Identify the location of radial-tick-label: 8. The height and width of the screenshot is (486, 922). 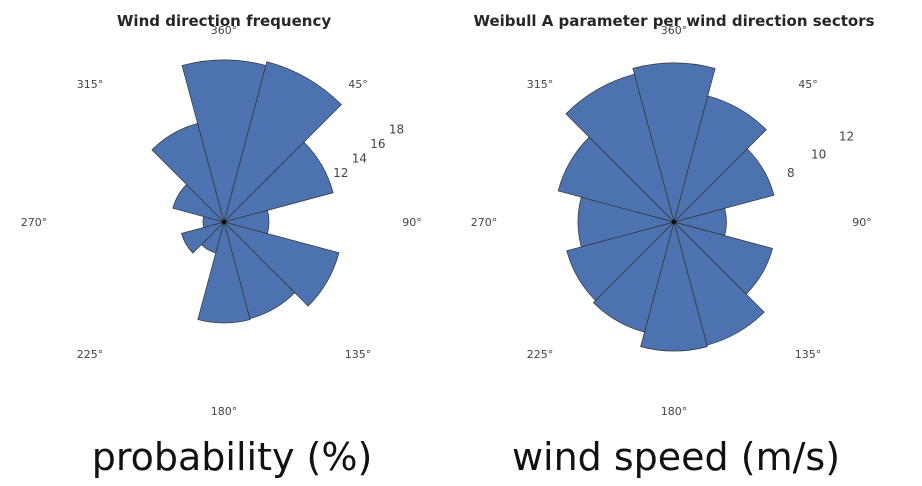
(791, 173).